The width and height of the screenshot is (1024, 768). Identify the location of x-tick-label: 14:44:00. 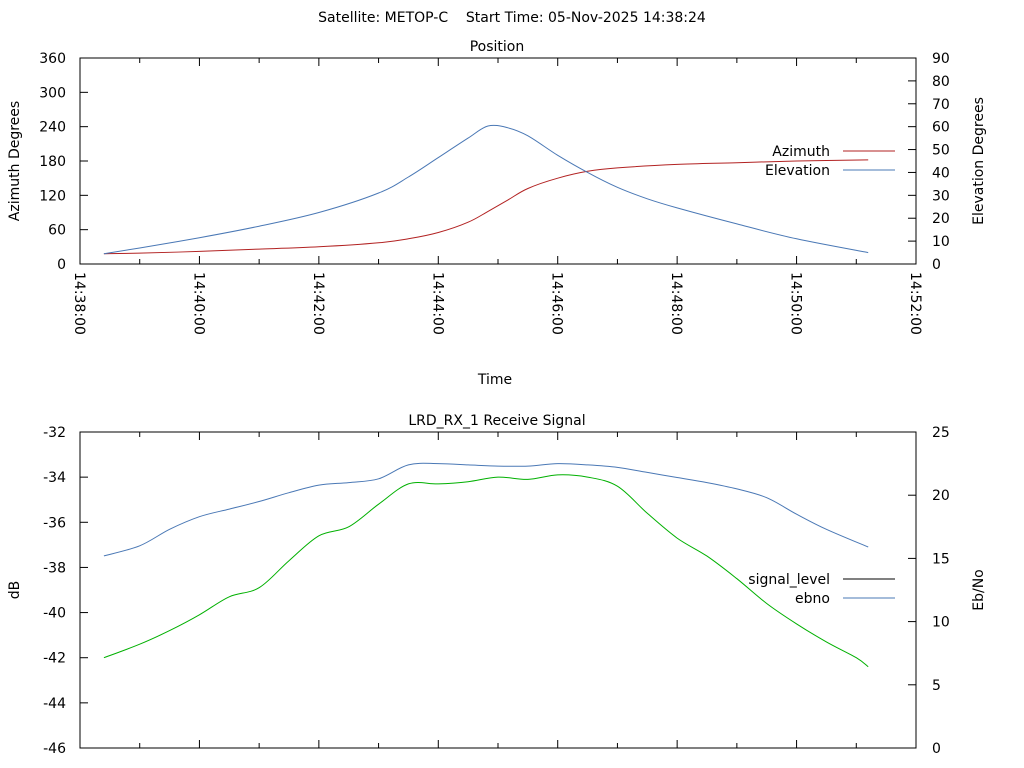
(437, 303).